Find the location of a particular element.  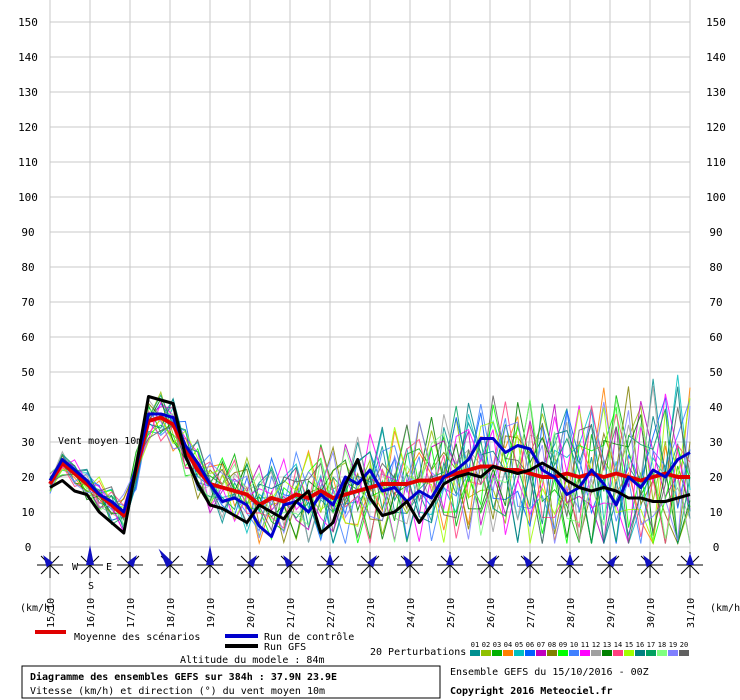

perturbation-number: 19 is located at coordinates (673, 645).